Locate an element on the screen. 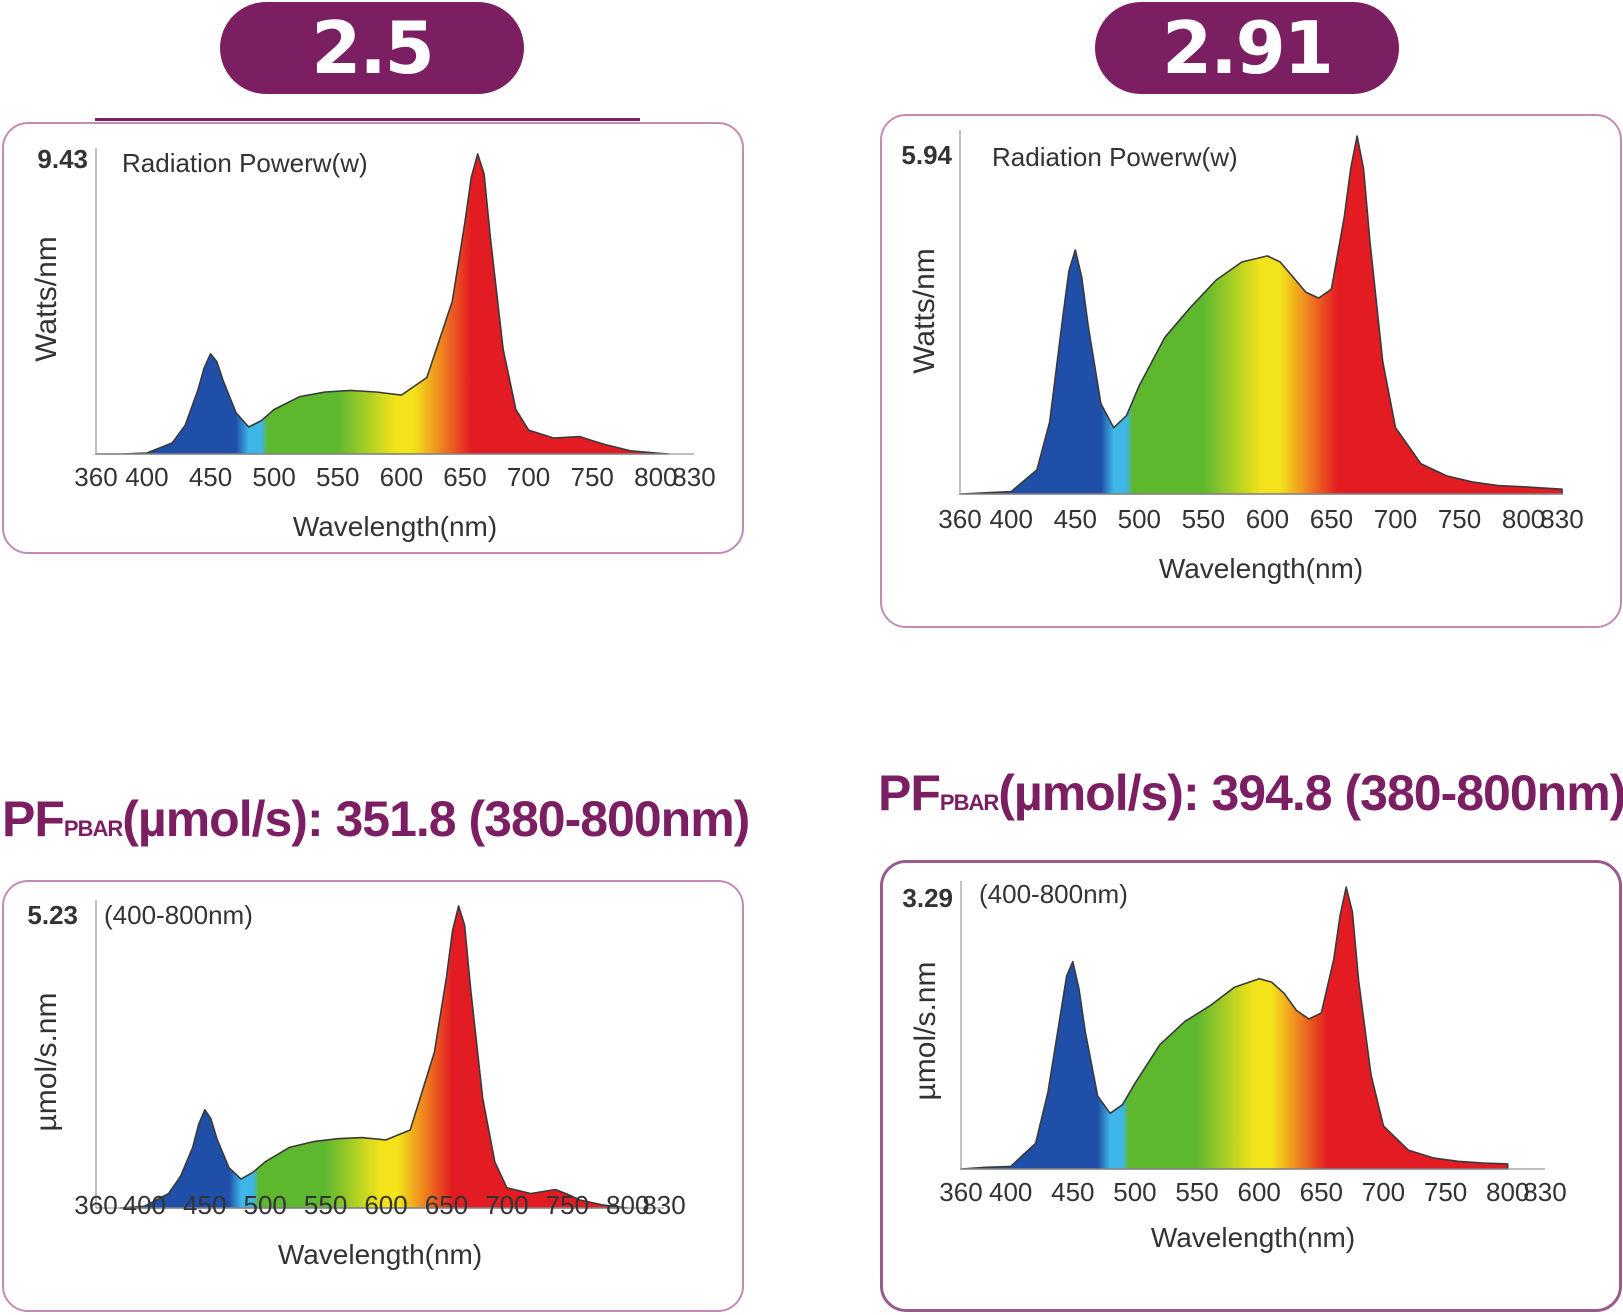 Image resolution: width=1623 pixels, height=1315 pixels. left-pf-heading: PFPBAR(µmol/s): 351.8 (380-800nm) is located at coordinates (376, 819).